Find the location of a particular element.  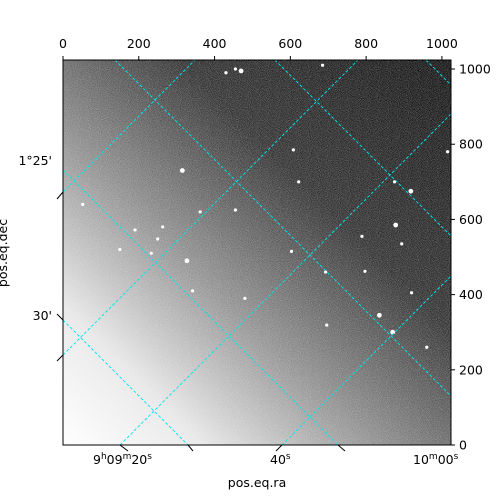

right-tick-label: 1000 is located at coordinates (475, 69).